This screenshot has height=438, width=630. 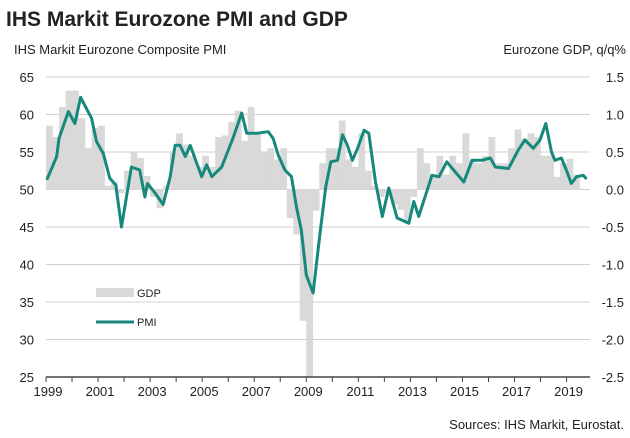 What do you see at coordinates (256, 391) in the screenshot?
I see `x-tick-label: 2007` at bounding box center [256, 391].